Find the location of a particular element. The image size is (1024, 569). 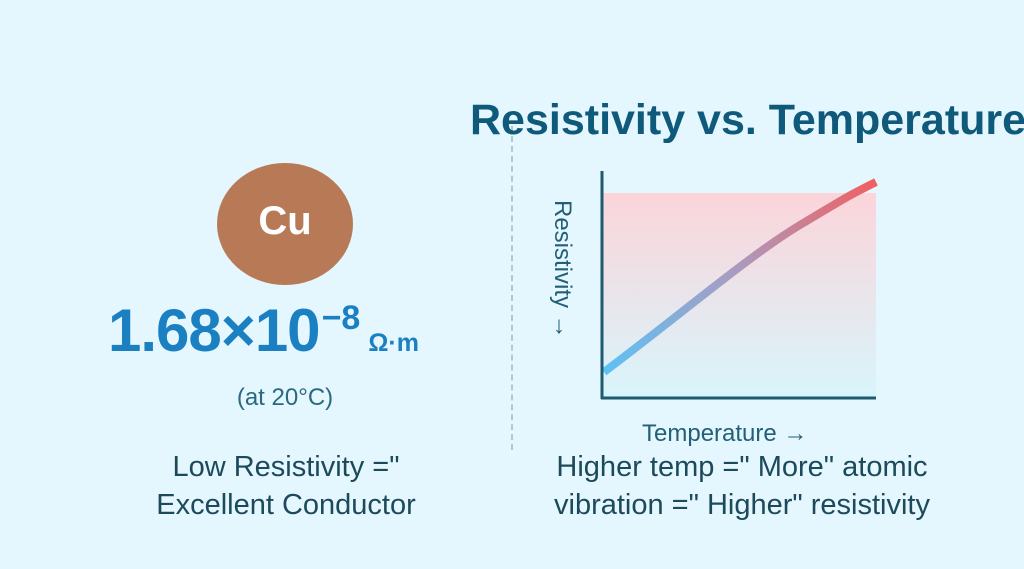

dashed-divider is located at coordinates (512, 288).